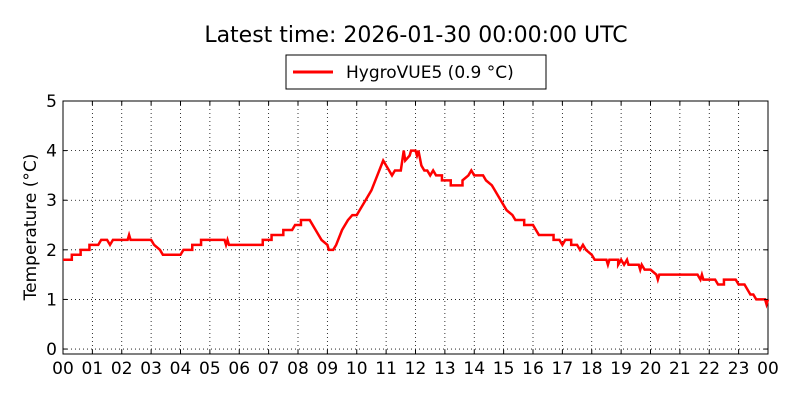  I want to click on y-tick-label: 2, so click(51, 251).